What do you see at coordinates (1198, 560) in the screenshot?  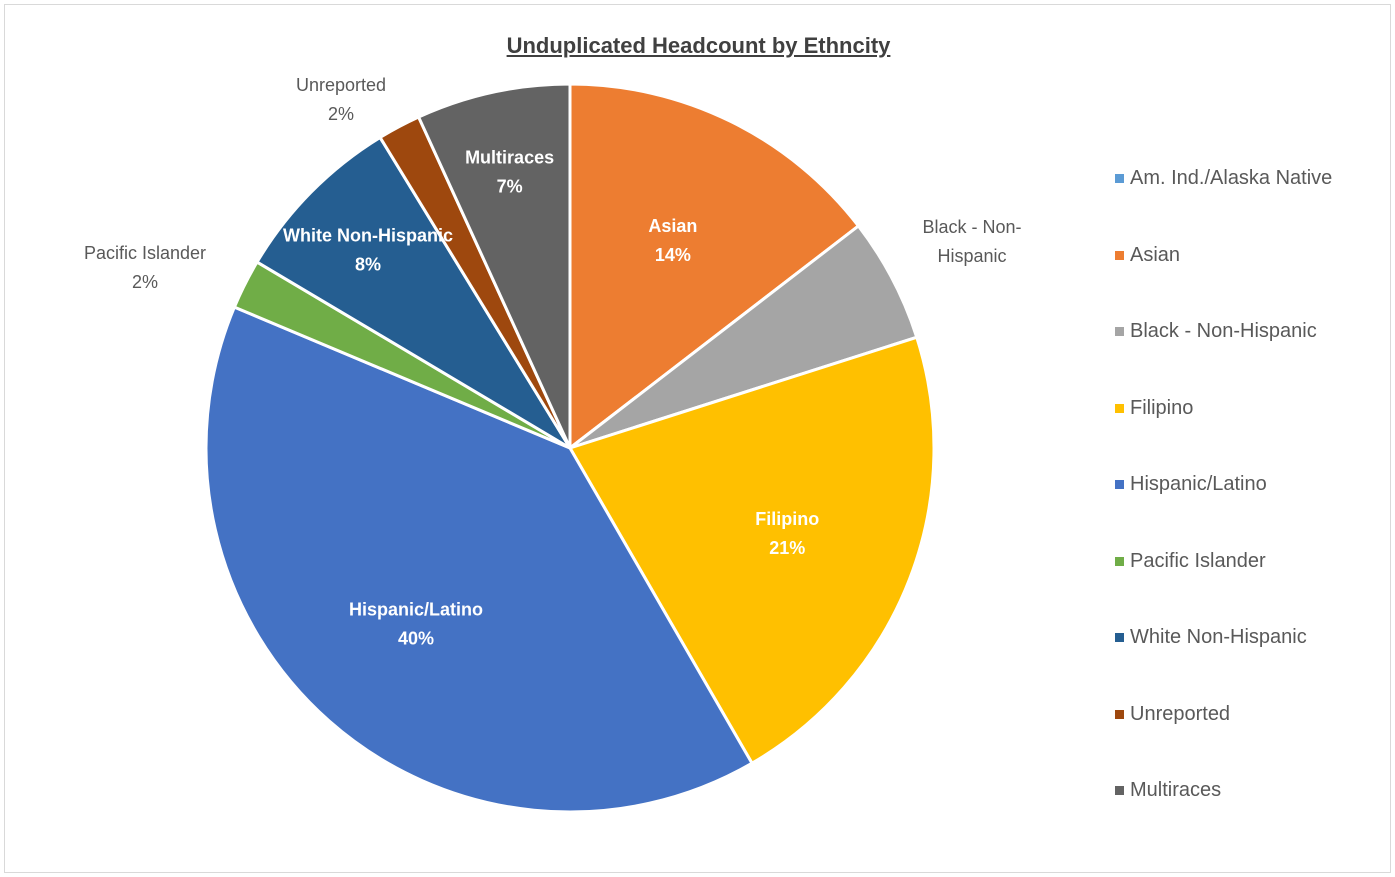 I see `legend-label-pacific-islander: Pacific Islander` at bounding box center [1198, 560].